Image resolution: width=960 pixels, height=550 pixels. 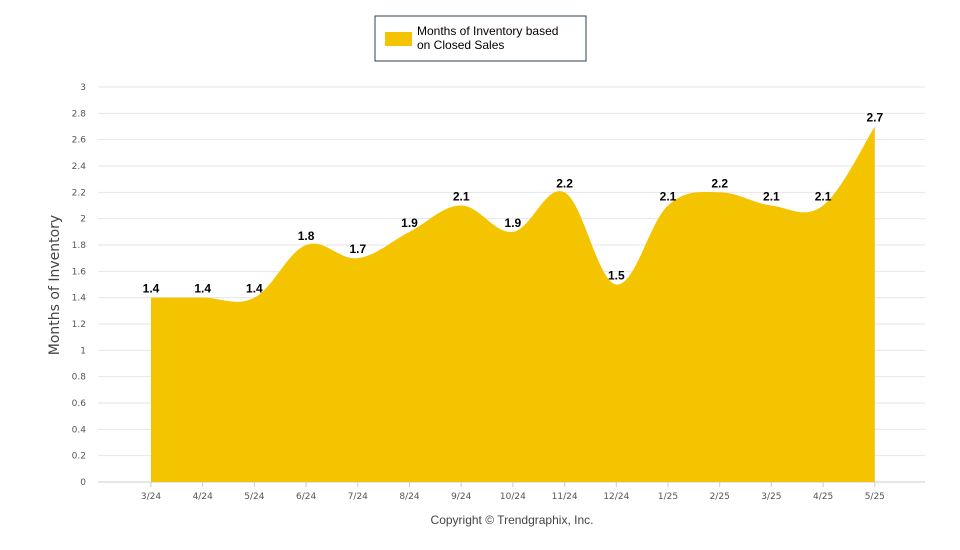 I want to click on x-tick-label: 10/24, so click(x=513, y=497).